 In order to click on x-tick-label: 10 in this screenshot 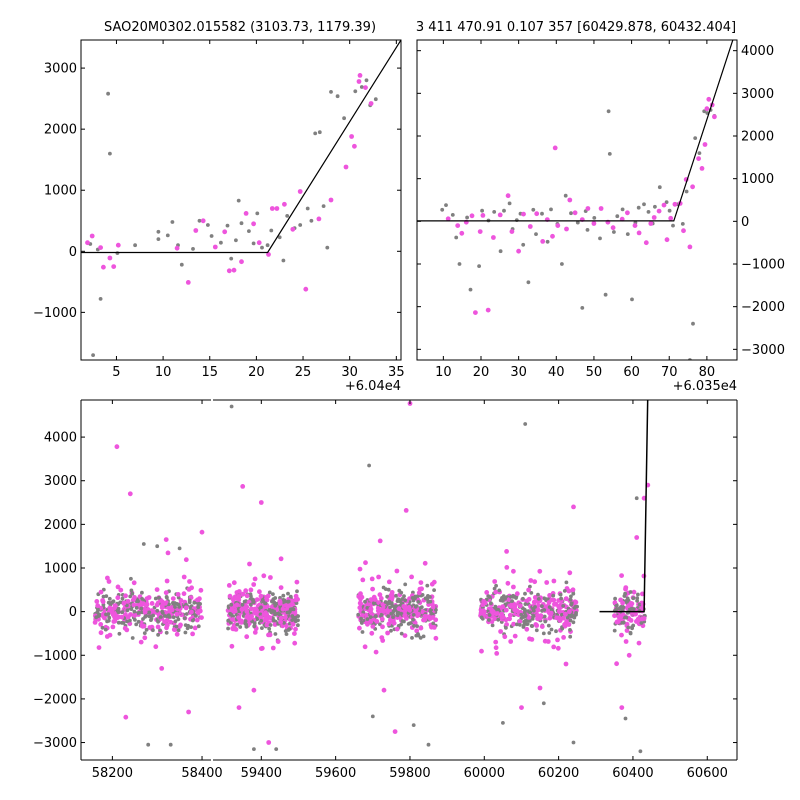, I will do `click(163, 372)`.